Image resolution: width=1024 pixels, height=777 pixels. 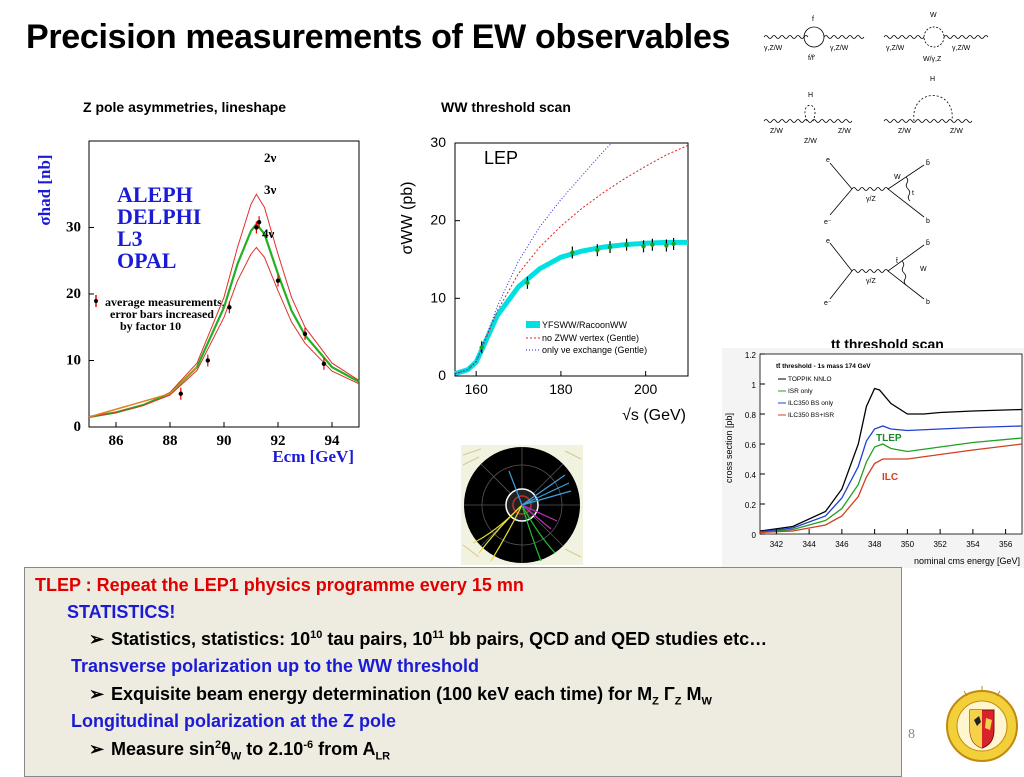 I want to click on x-tick-label: 92, so click(x=278, y=441).